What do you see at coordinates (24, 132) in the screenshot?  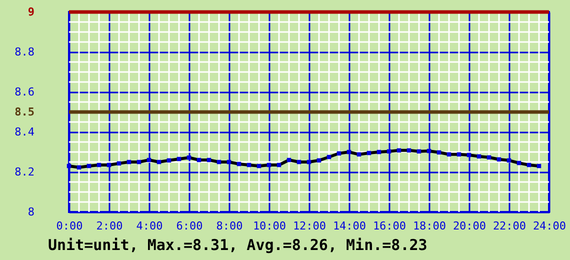 I see `y-tick-label: 8.4` at bounding box center [24, 132].